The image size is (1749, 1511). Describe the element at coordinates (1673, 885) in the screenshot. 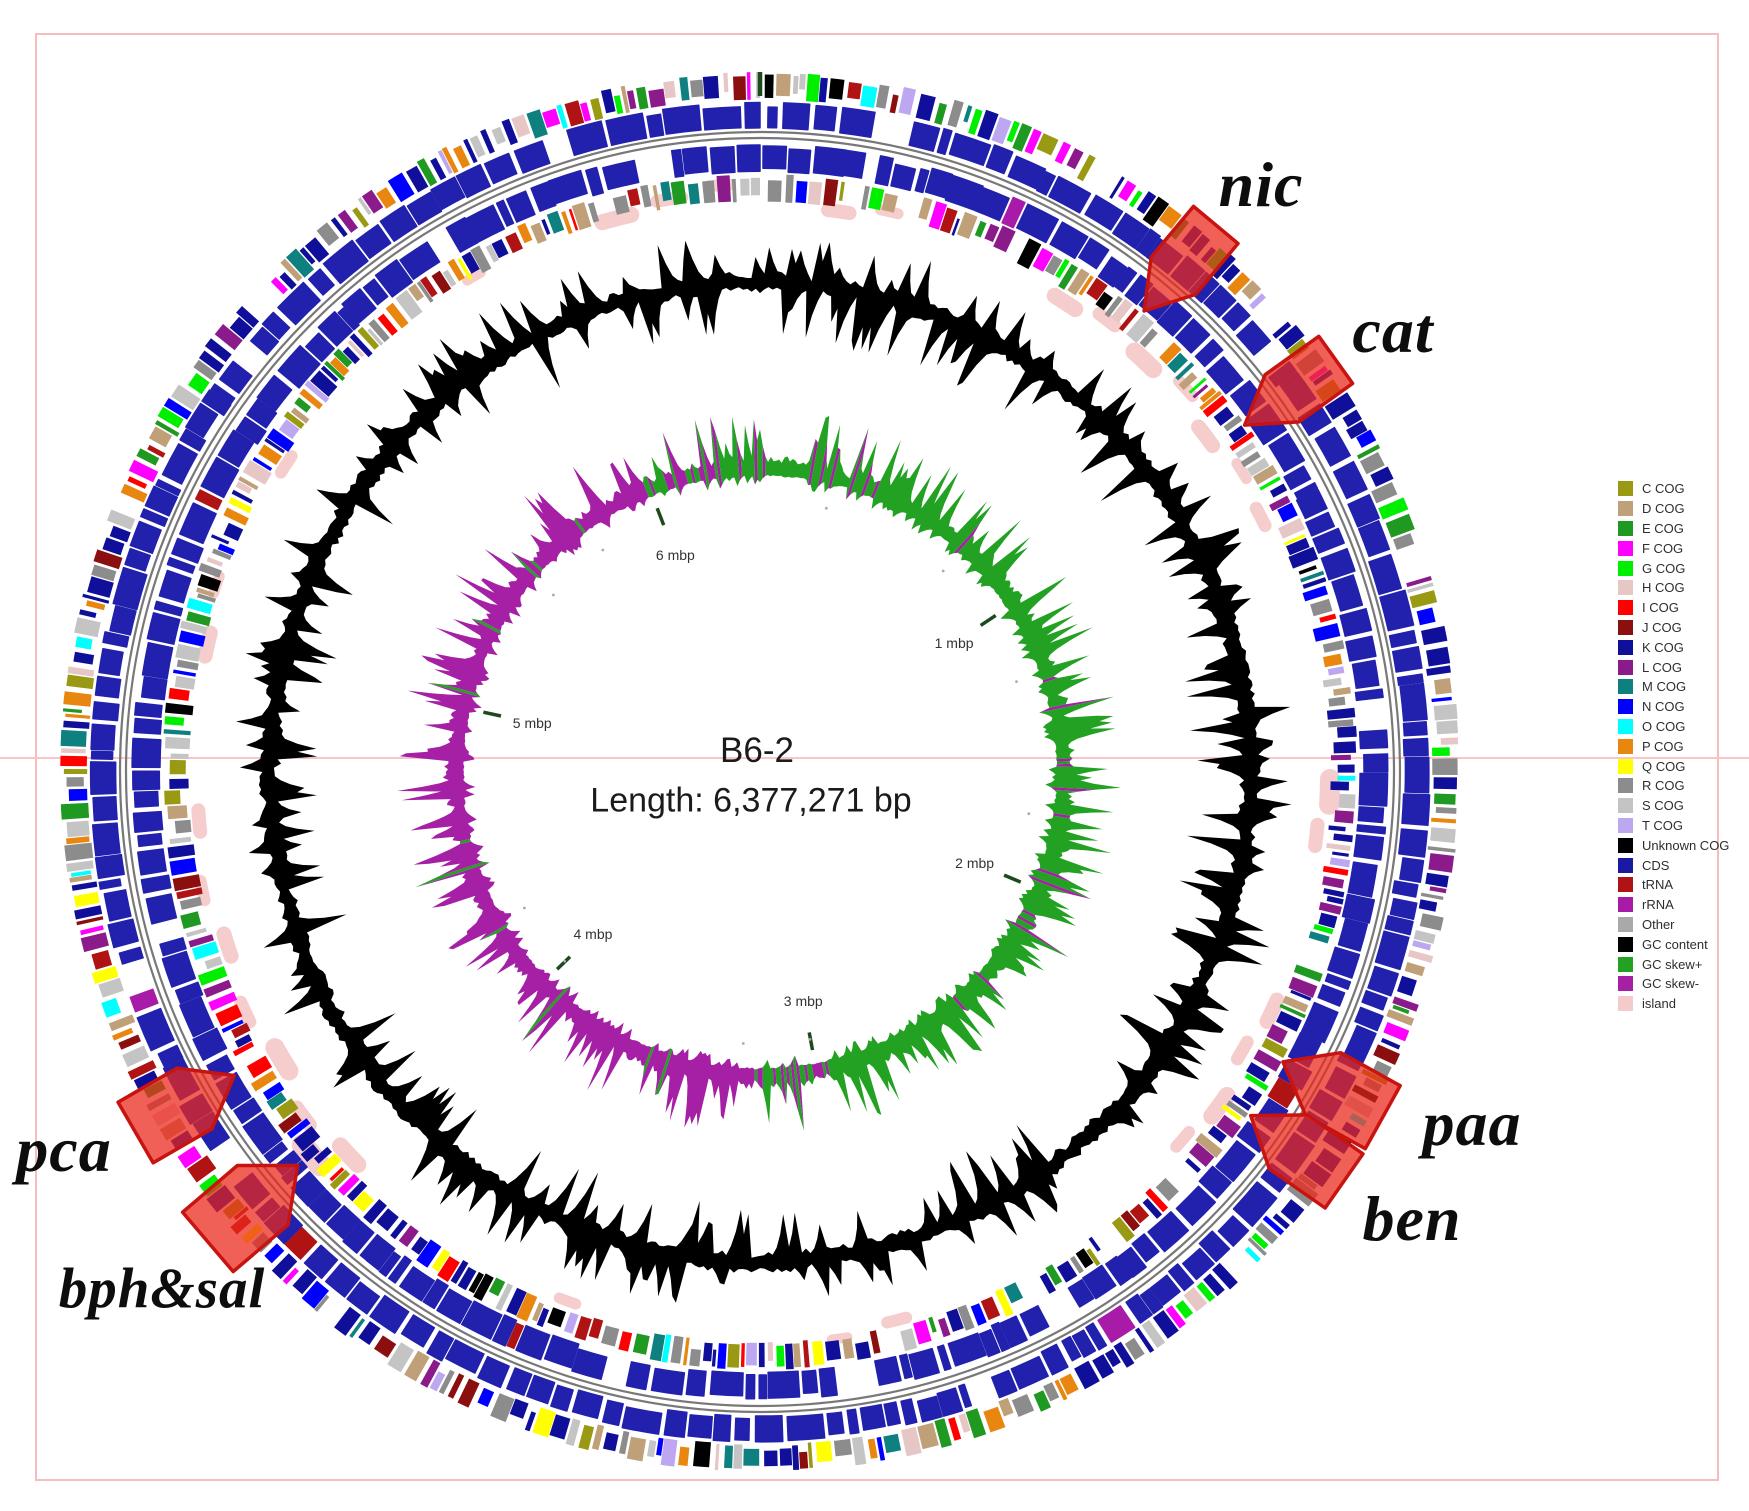

I see `legend-item: tRNA` at that location.